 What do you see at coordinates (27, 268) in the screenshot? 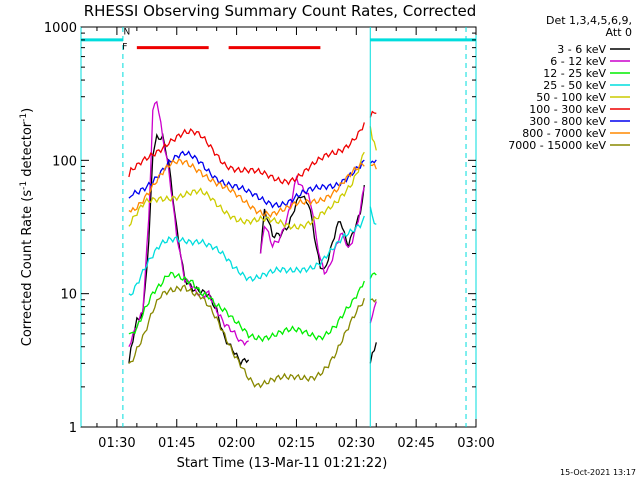
I see `y-axis-label-main: Corrected Count Rate (s` at bounding box center [27, 268].